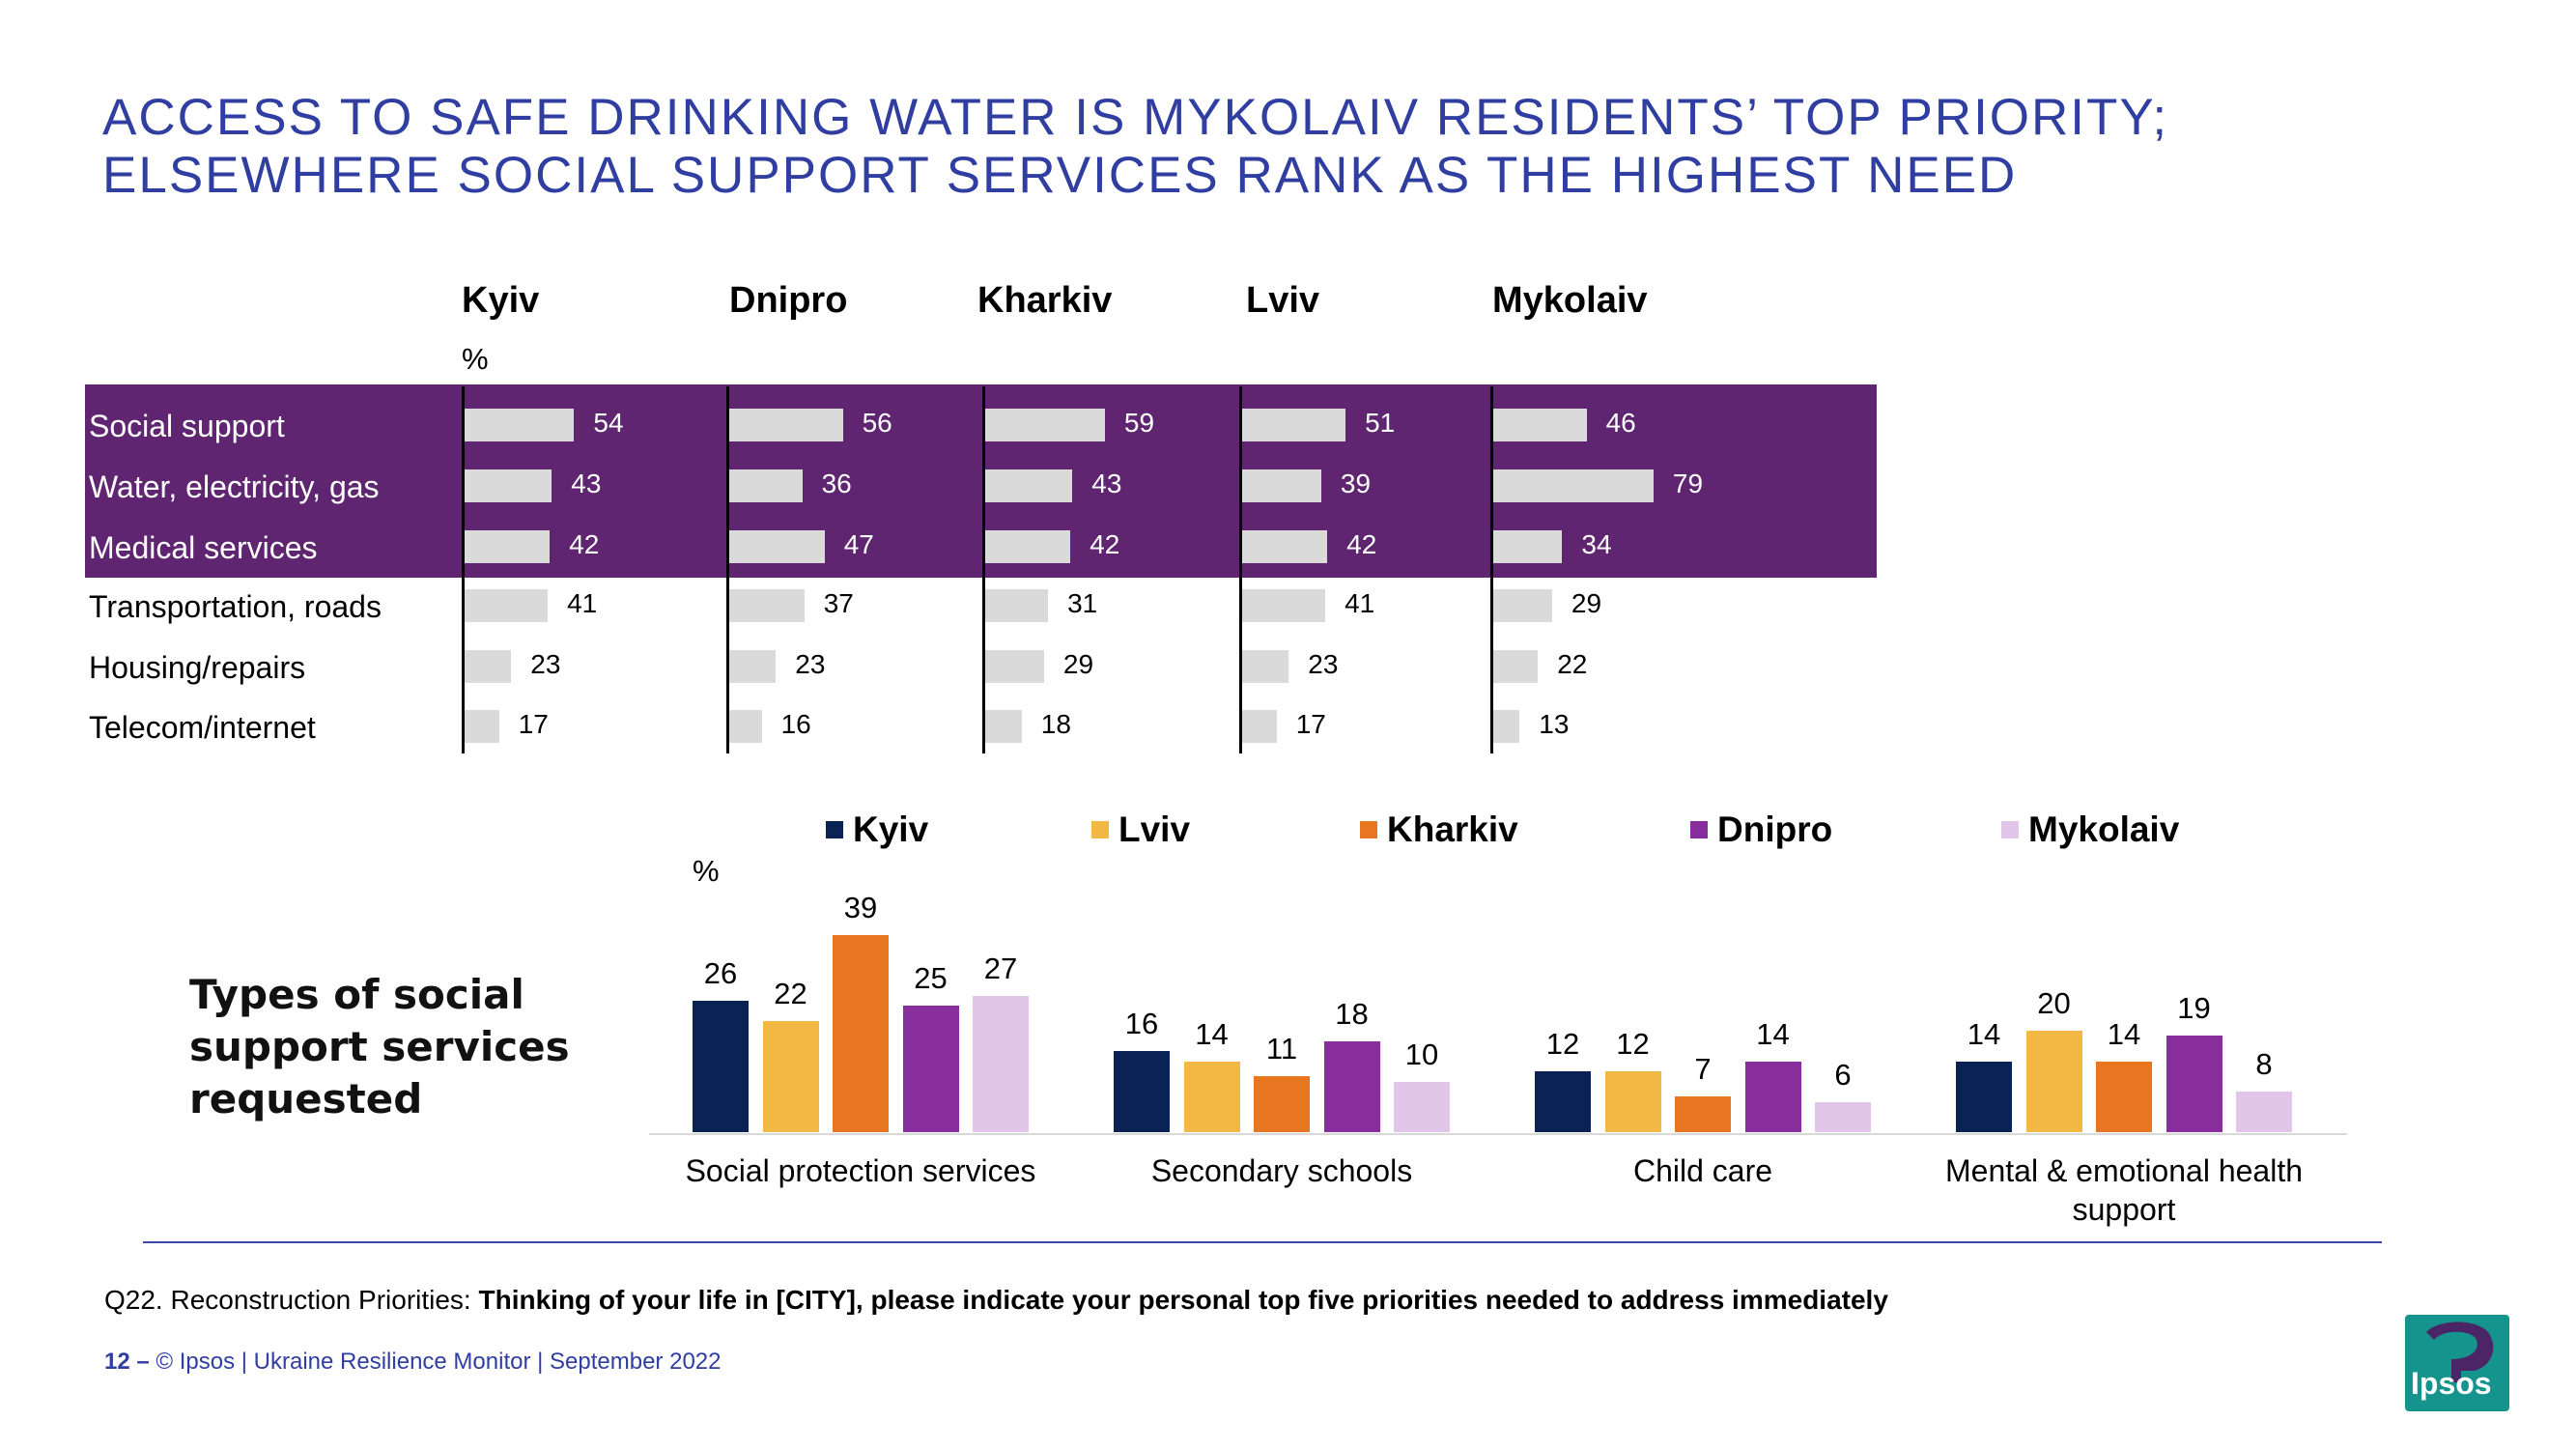 This screenshot has width=2576, height=1449. Describe the element at coordinates (2451, 1383) in the screenshot. I see `logo-text: Ipsos` at that location.